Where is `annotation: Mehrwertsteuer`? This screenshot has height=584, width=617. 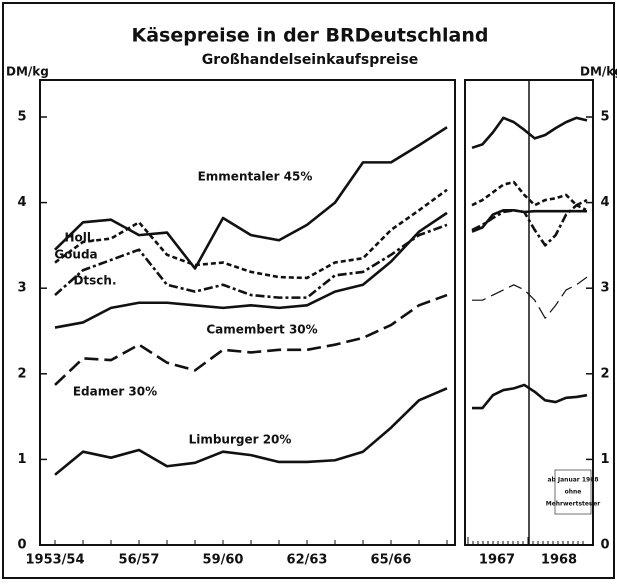 annotation: Mehrwertsteuer is located at coordinates (573, 504).